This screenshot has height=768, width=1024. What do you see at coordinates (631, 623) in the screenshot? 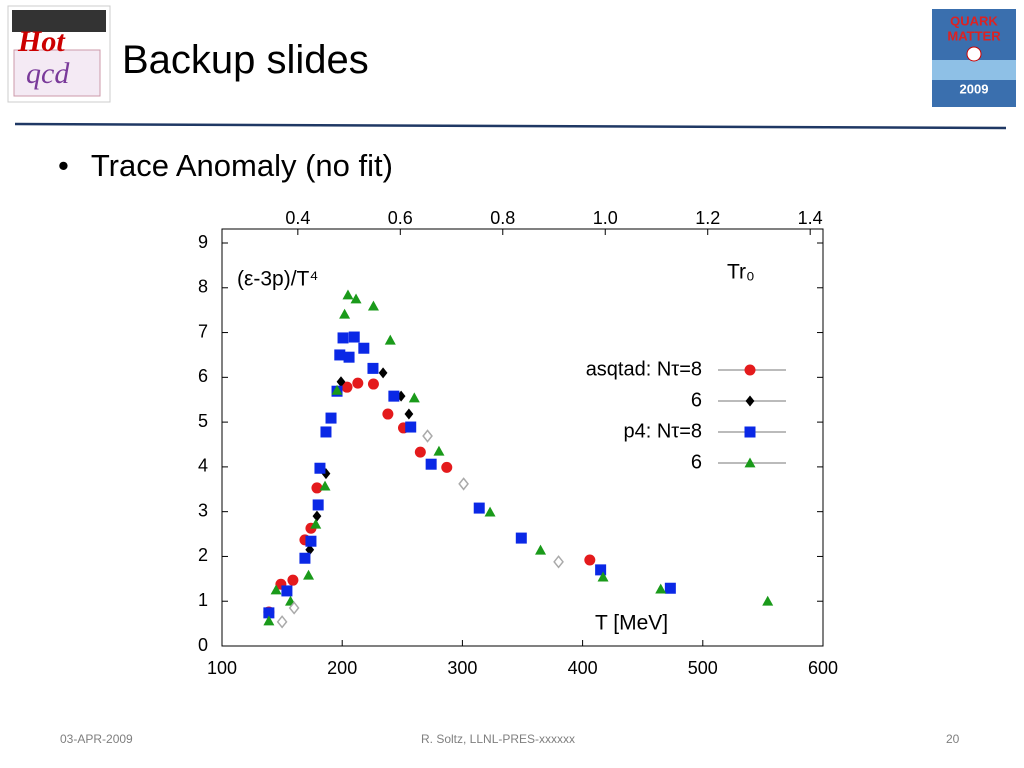
I see `x-axis-label: T [MeV]` at bounding box center [631, 623].